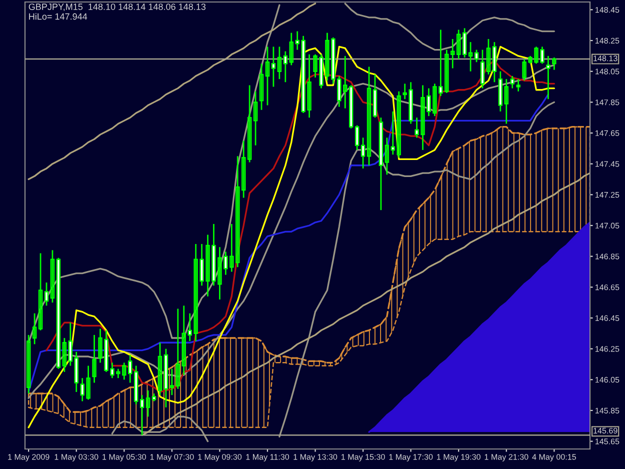 The height and width of the screenshot is (469, 625). What do you see at coordinates (606, 431) in the screenshot?
I see `ref-line-label: 145.69` at bounding box center [606, 431].